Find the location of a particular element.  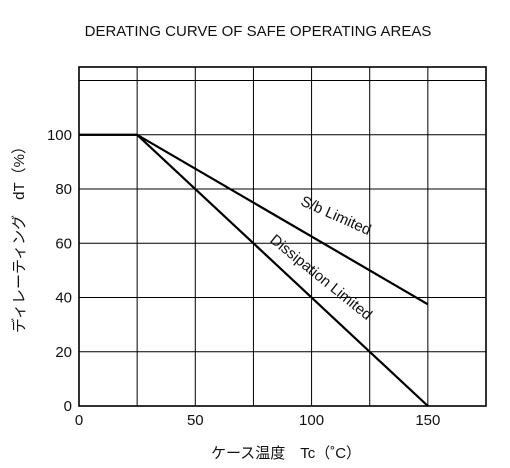

annotation-sb-limited: S/b Limited is located at coordinates (335, 216).